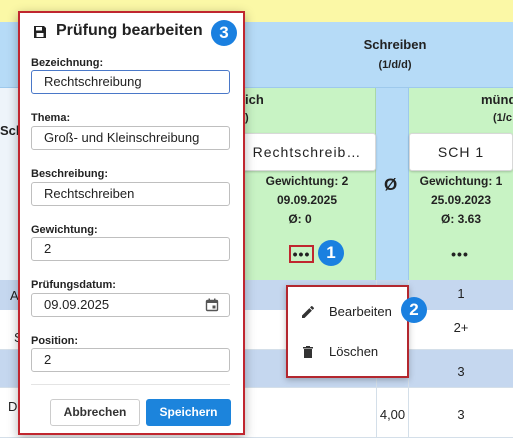  What do you see at coordinates (360, 311) in the screenshot?
I see `menu-item-edit-label: Bearbeiten` at bounding box center [360, 311].